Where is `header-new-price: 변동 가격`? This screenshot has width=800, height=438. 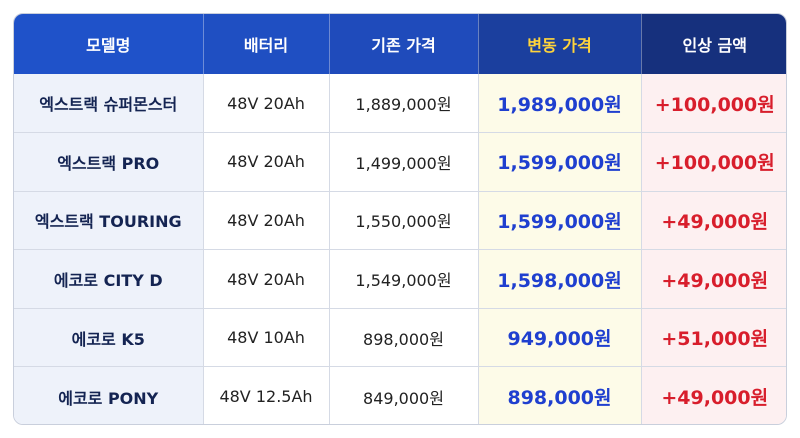 header-new-price: 변동 가격 is located at coordinates (560, 44).